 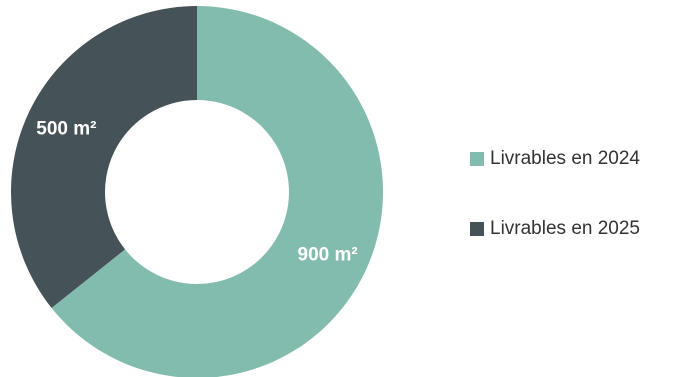 I want to click on data-label-2025: 500 m², so click(x=66, y=129).